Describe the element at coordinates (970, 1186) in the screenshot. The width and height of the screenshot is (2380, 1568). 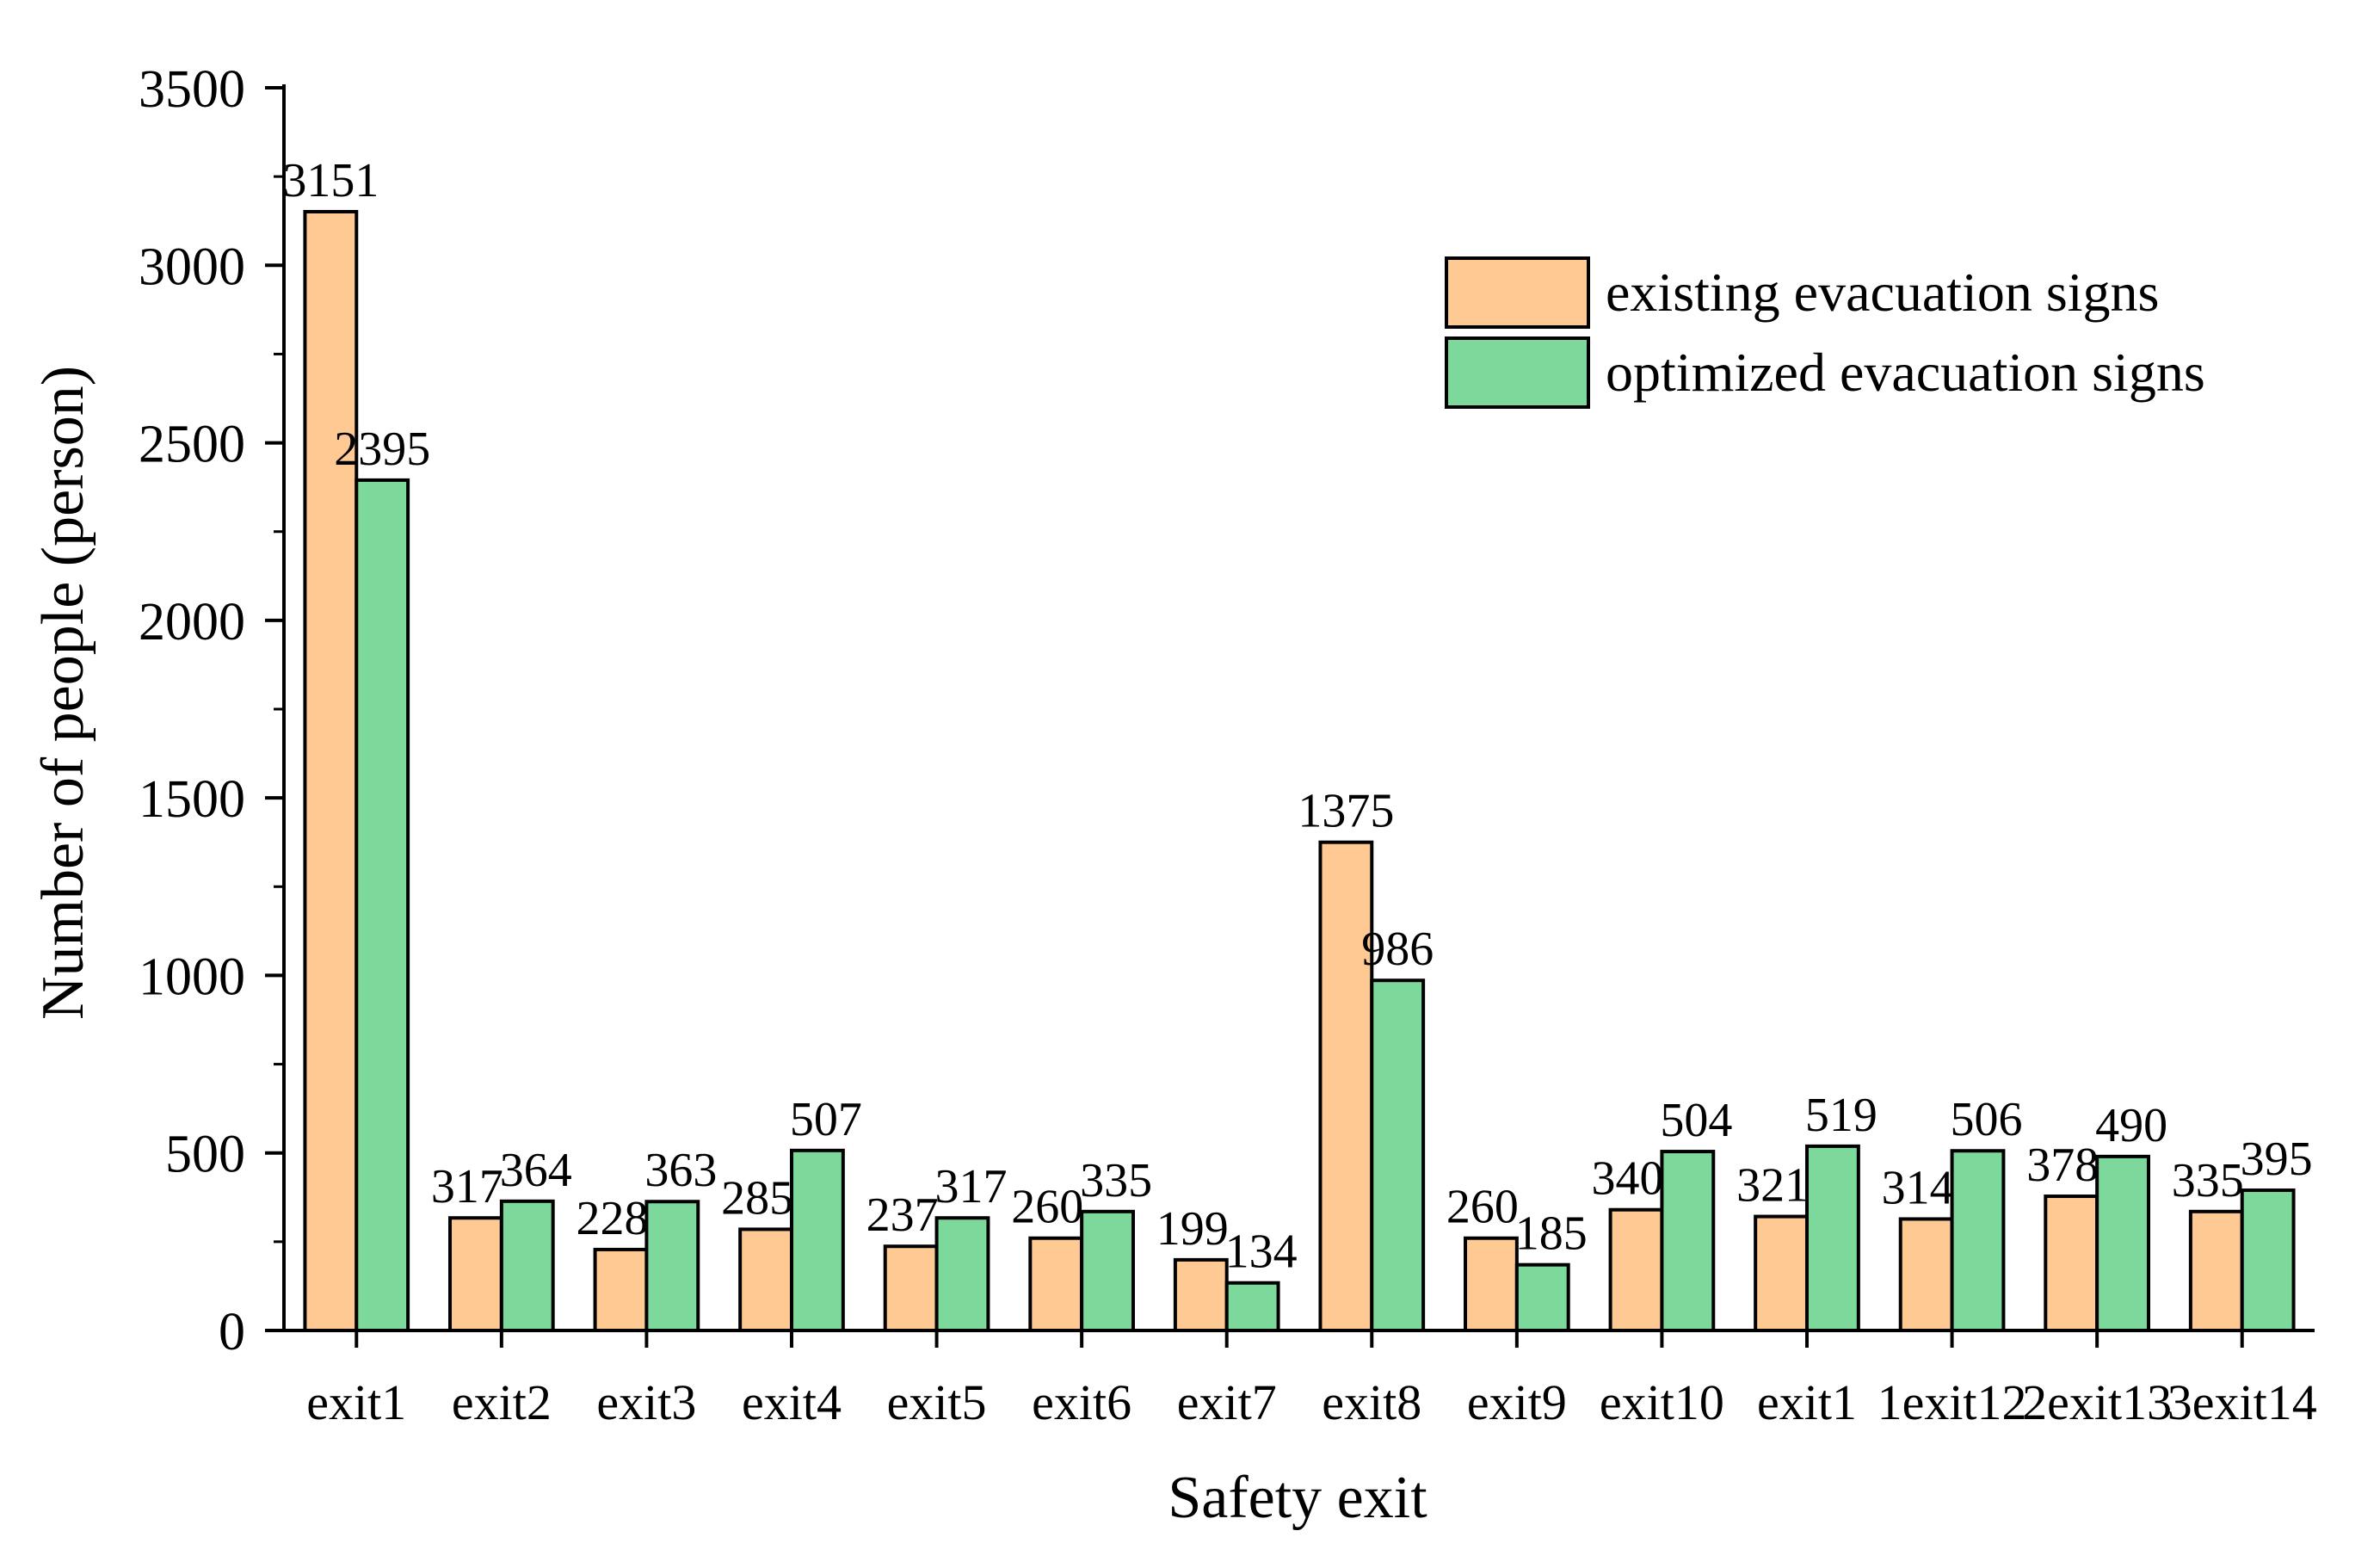
I see `data-label-optimized-5: 317` at that location.